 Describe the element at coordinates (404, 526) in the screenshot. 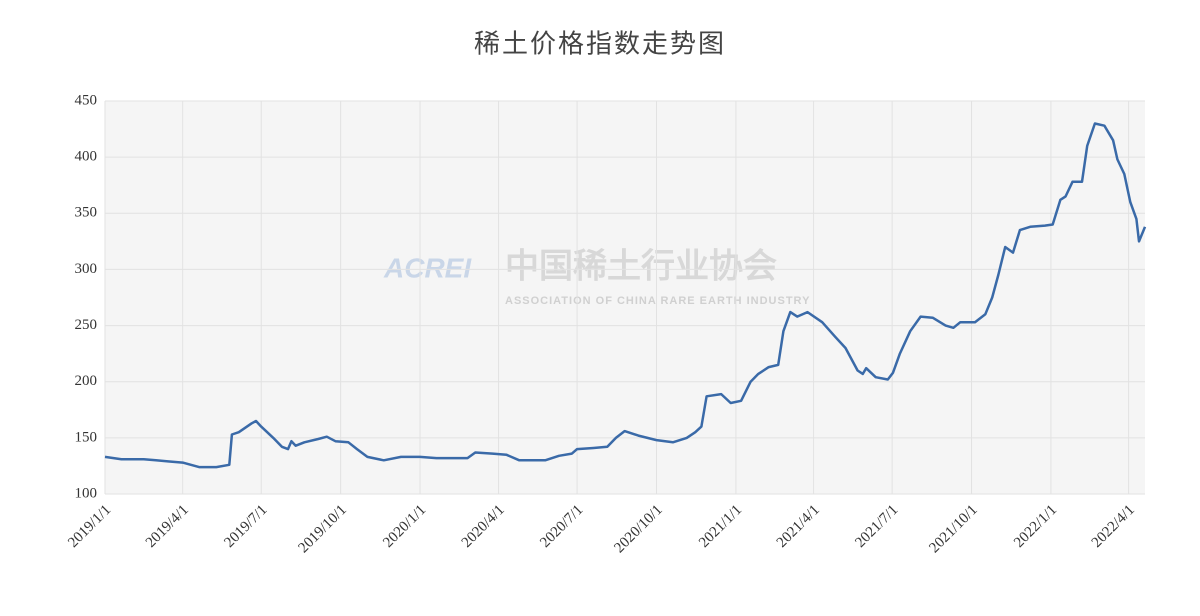

I see `x-tick-label: 2020/1/1` at that location.